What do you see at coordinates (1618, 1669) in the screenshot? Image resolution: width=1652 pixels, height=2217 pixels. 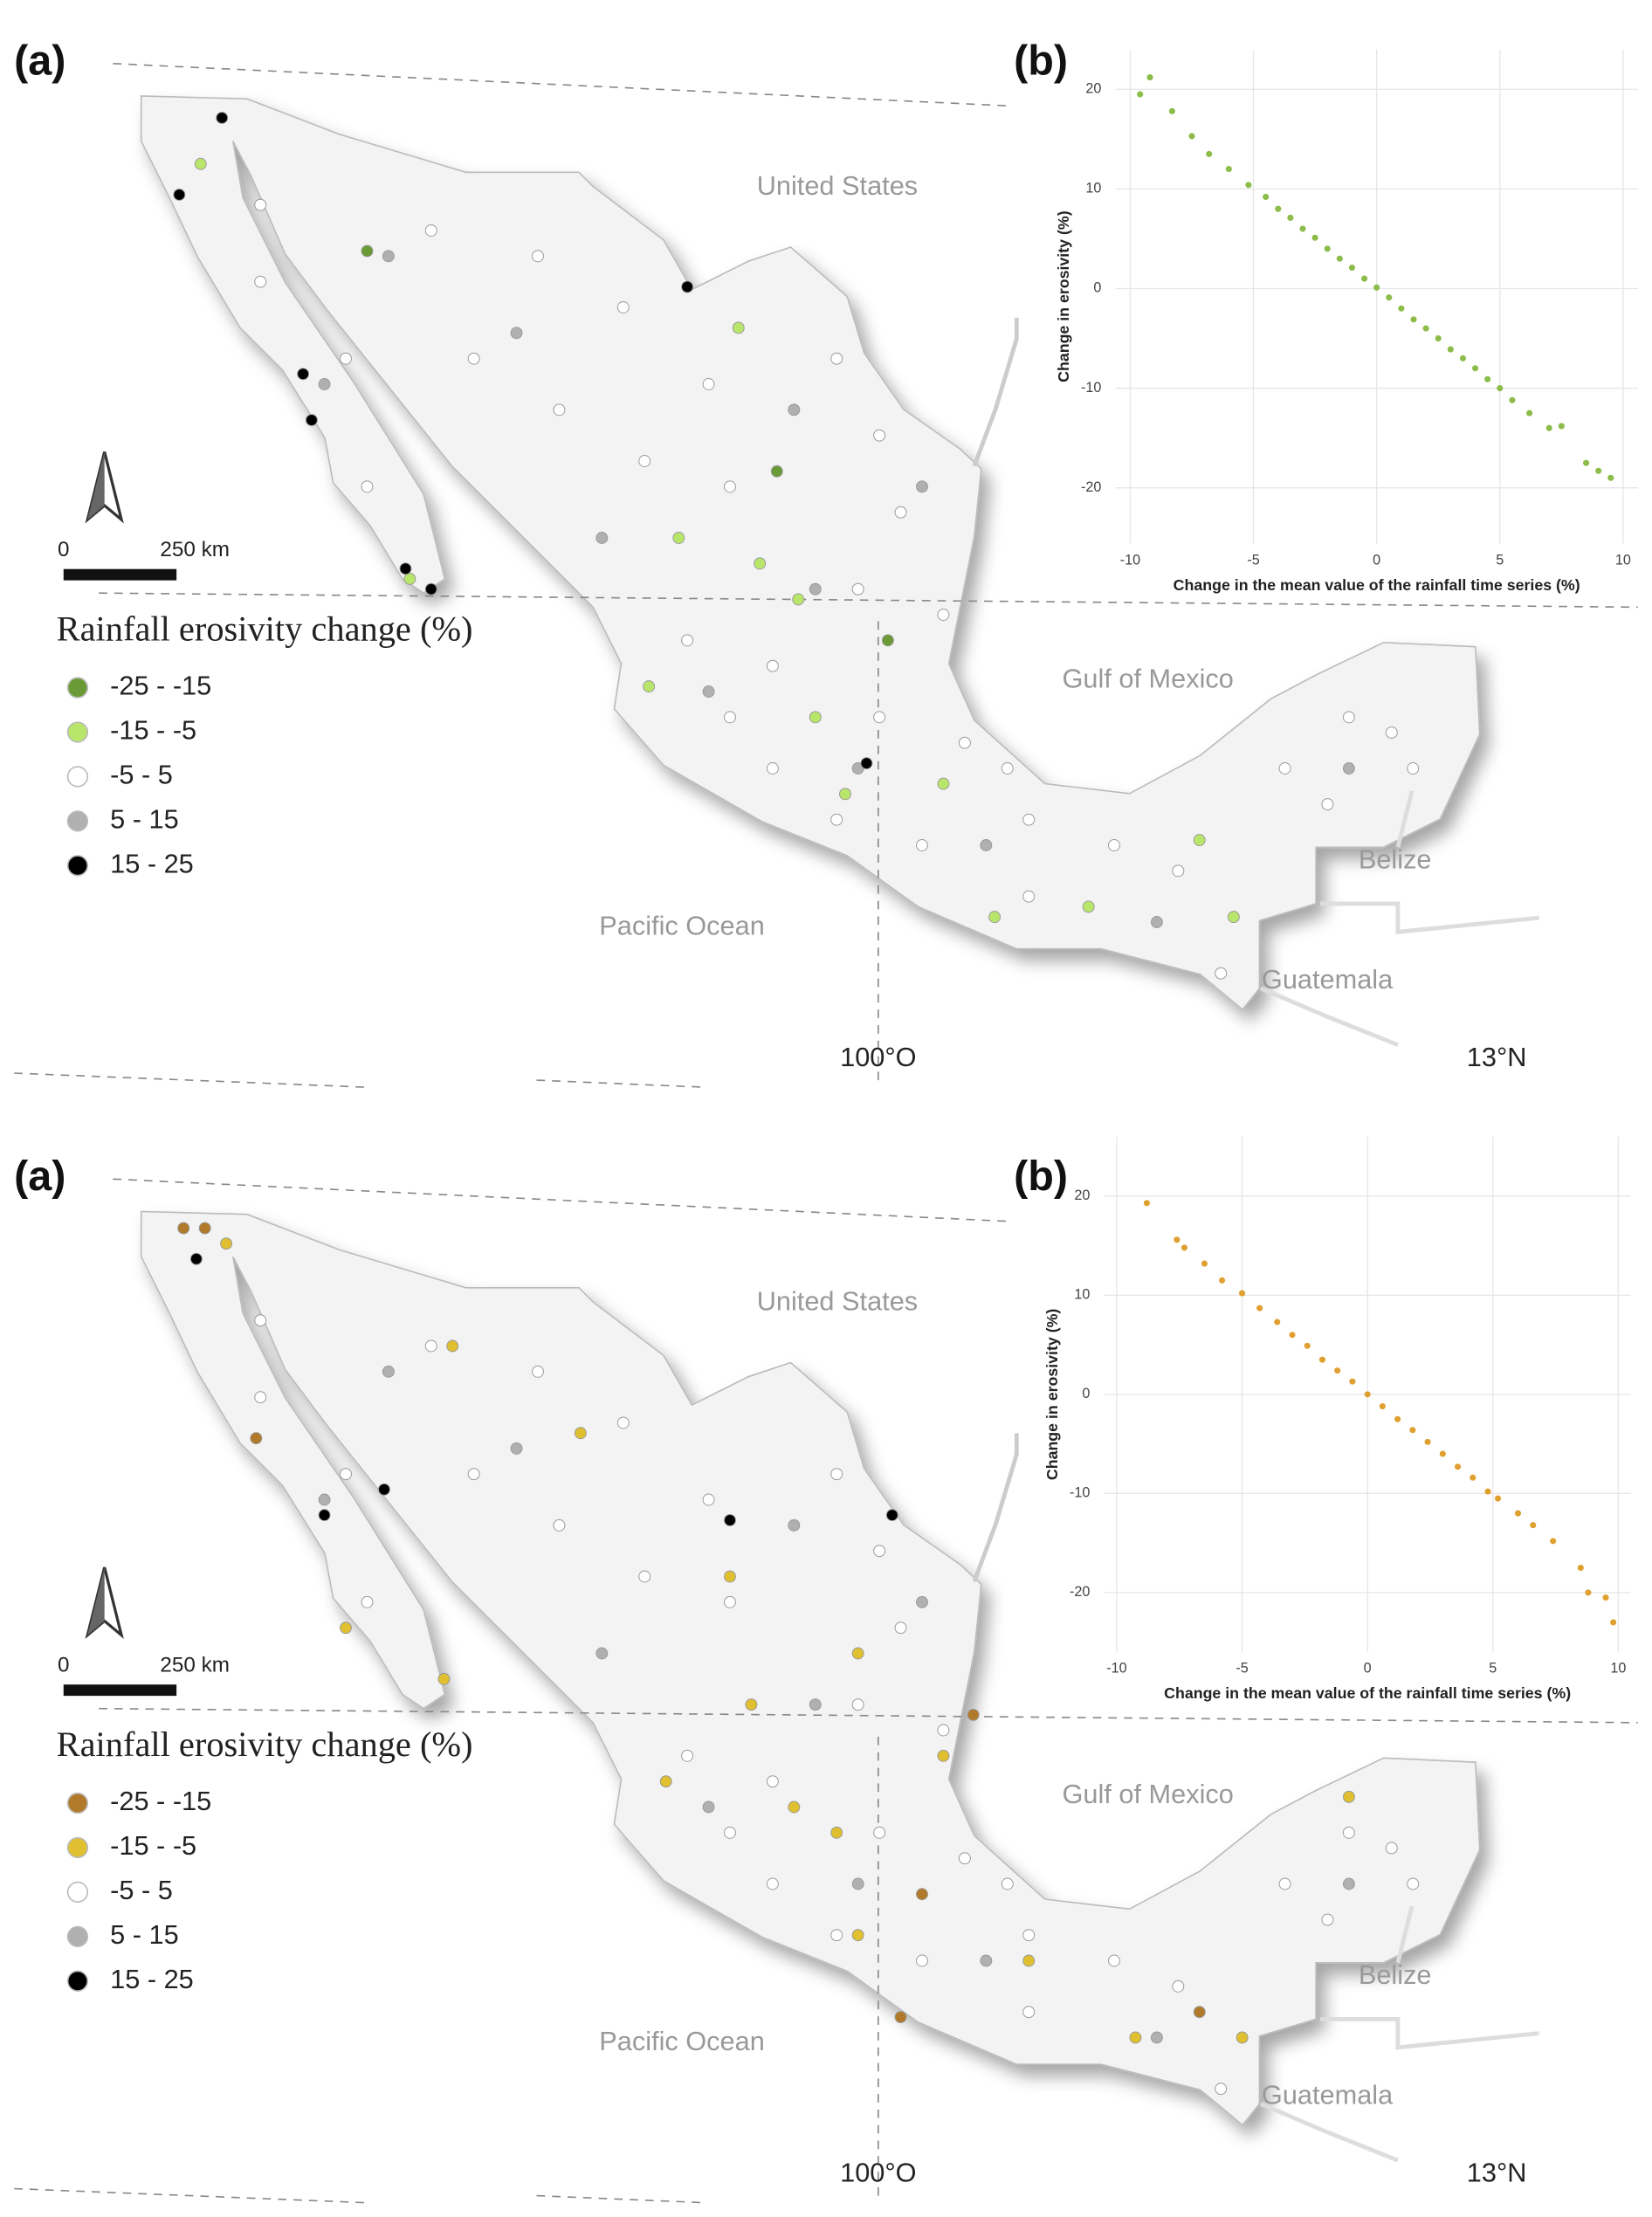 I see `x-tick-label: 10` at bounding box center [1618, 1669].